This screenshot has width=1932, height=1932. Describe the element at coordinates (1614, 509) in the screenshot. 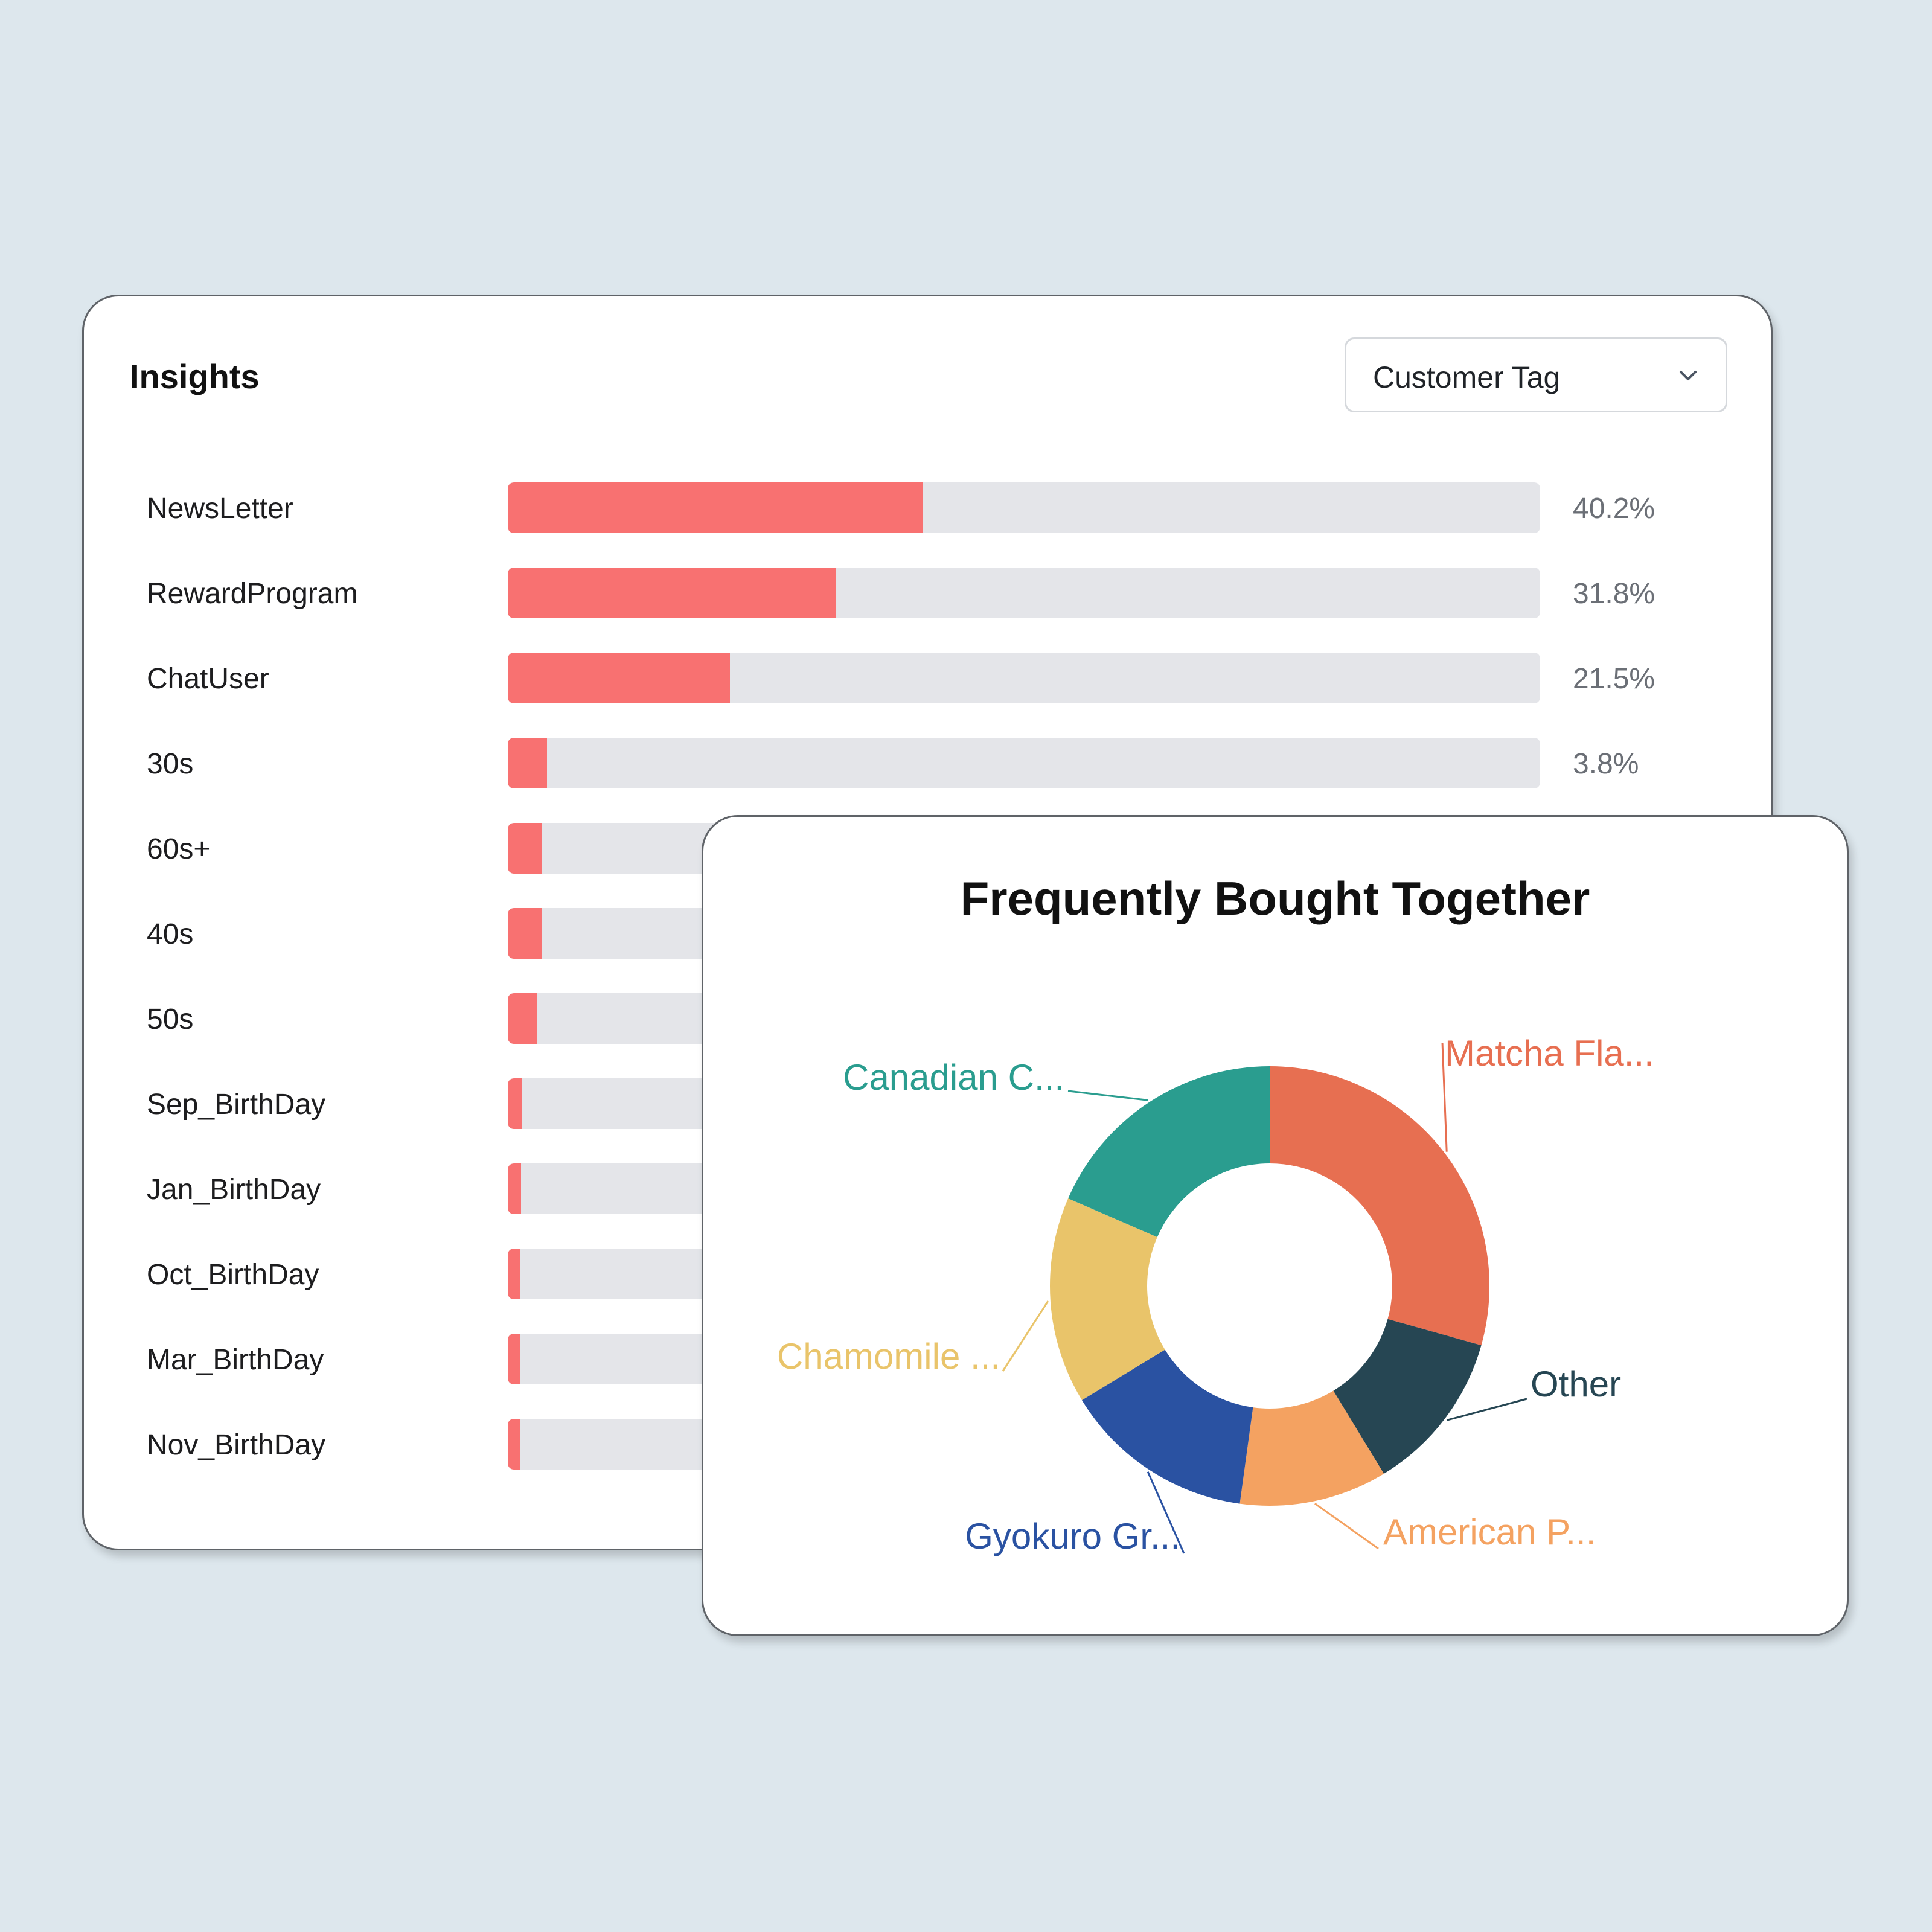

I see `insight-row-value: 40.2%` at that location.